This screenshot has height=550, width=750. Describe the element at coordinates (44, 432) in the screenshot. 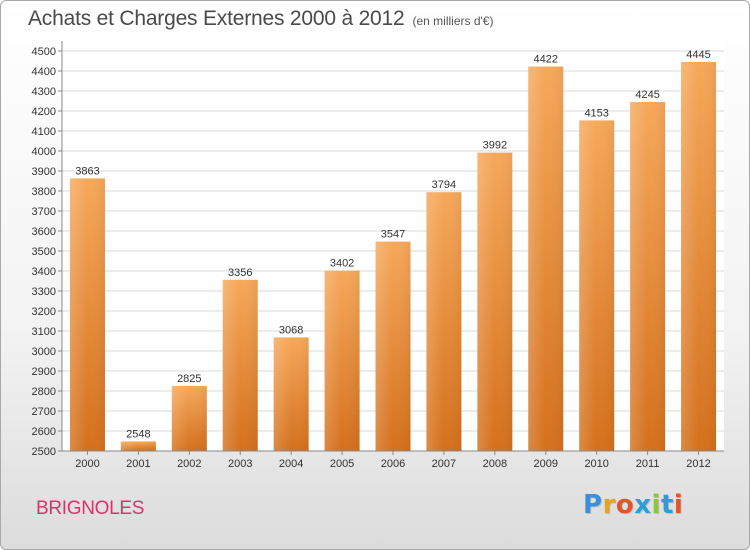

I see `y-tick-label: 2600` at that location.